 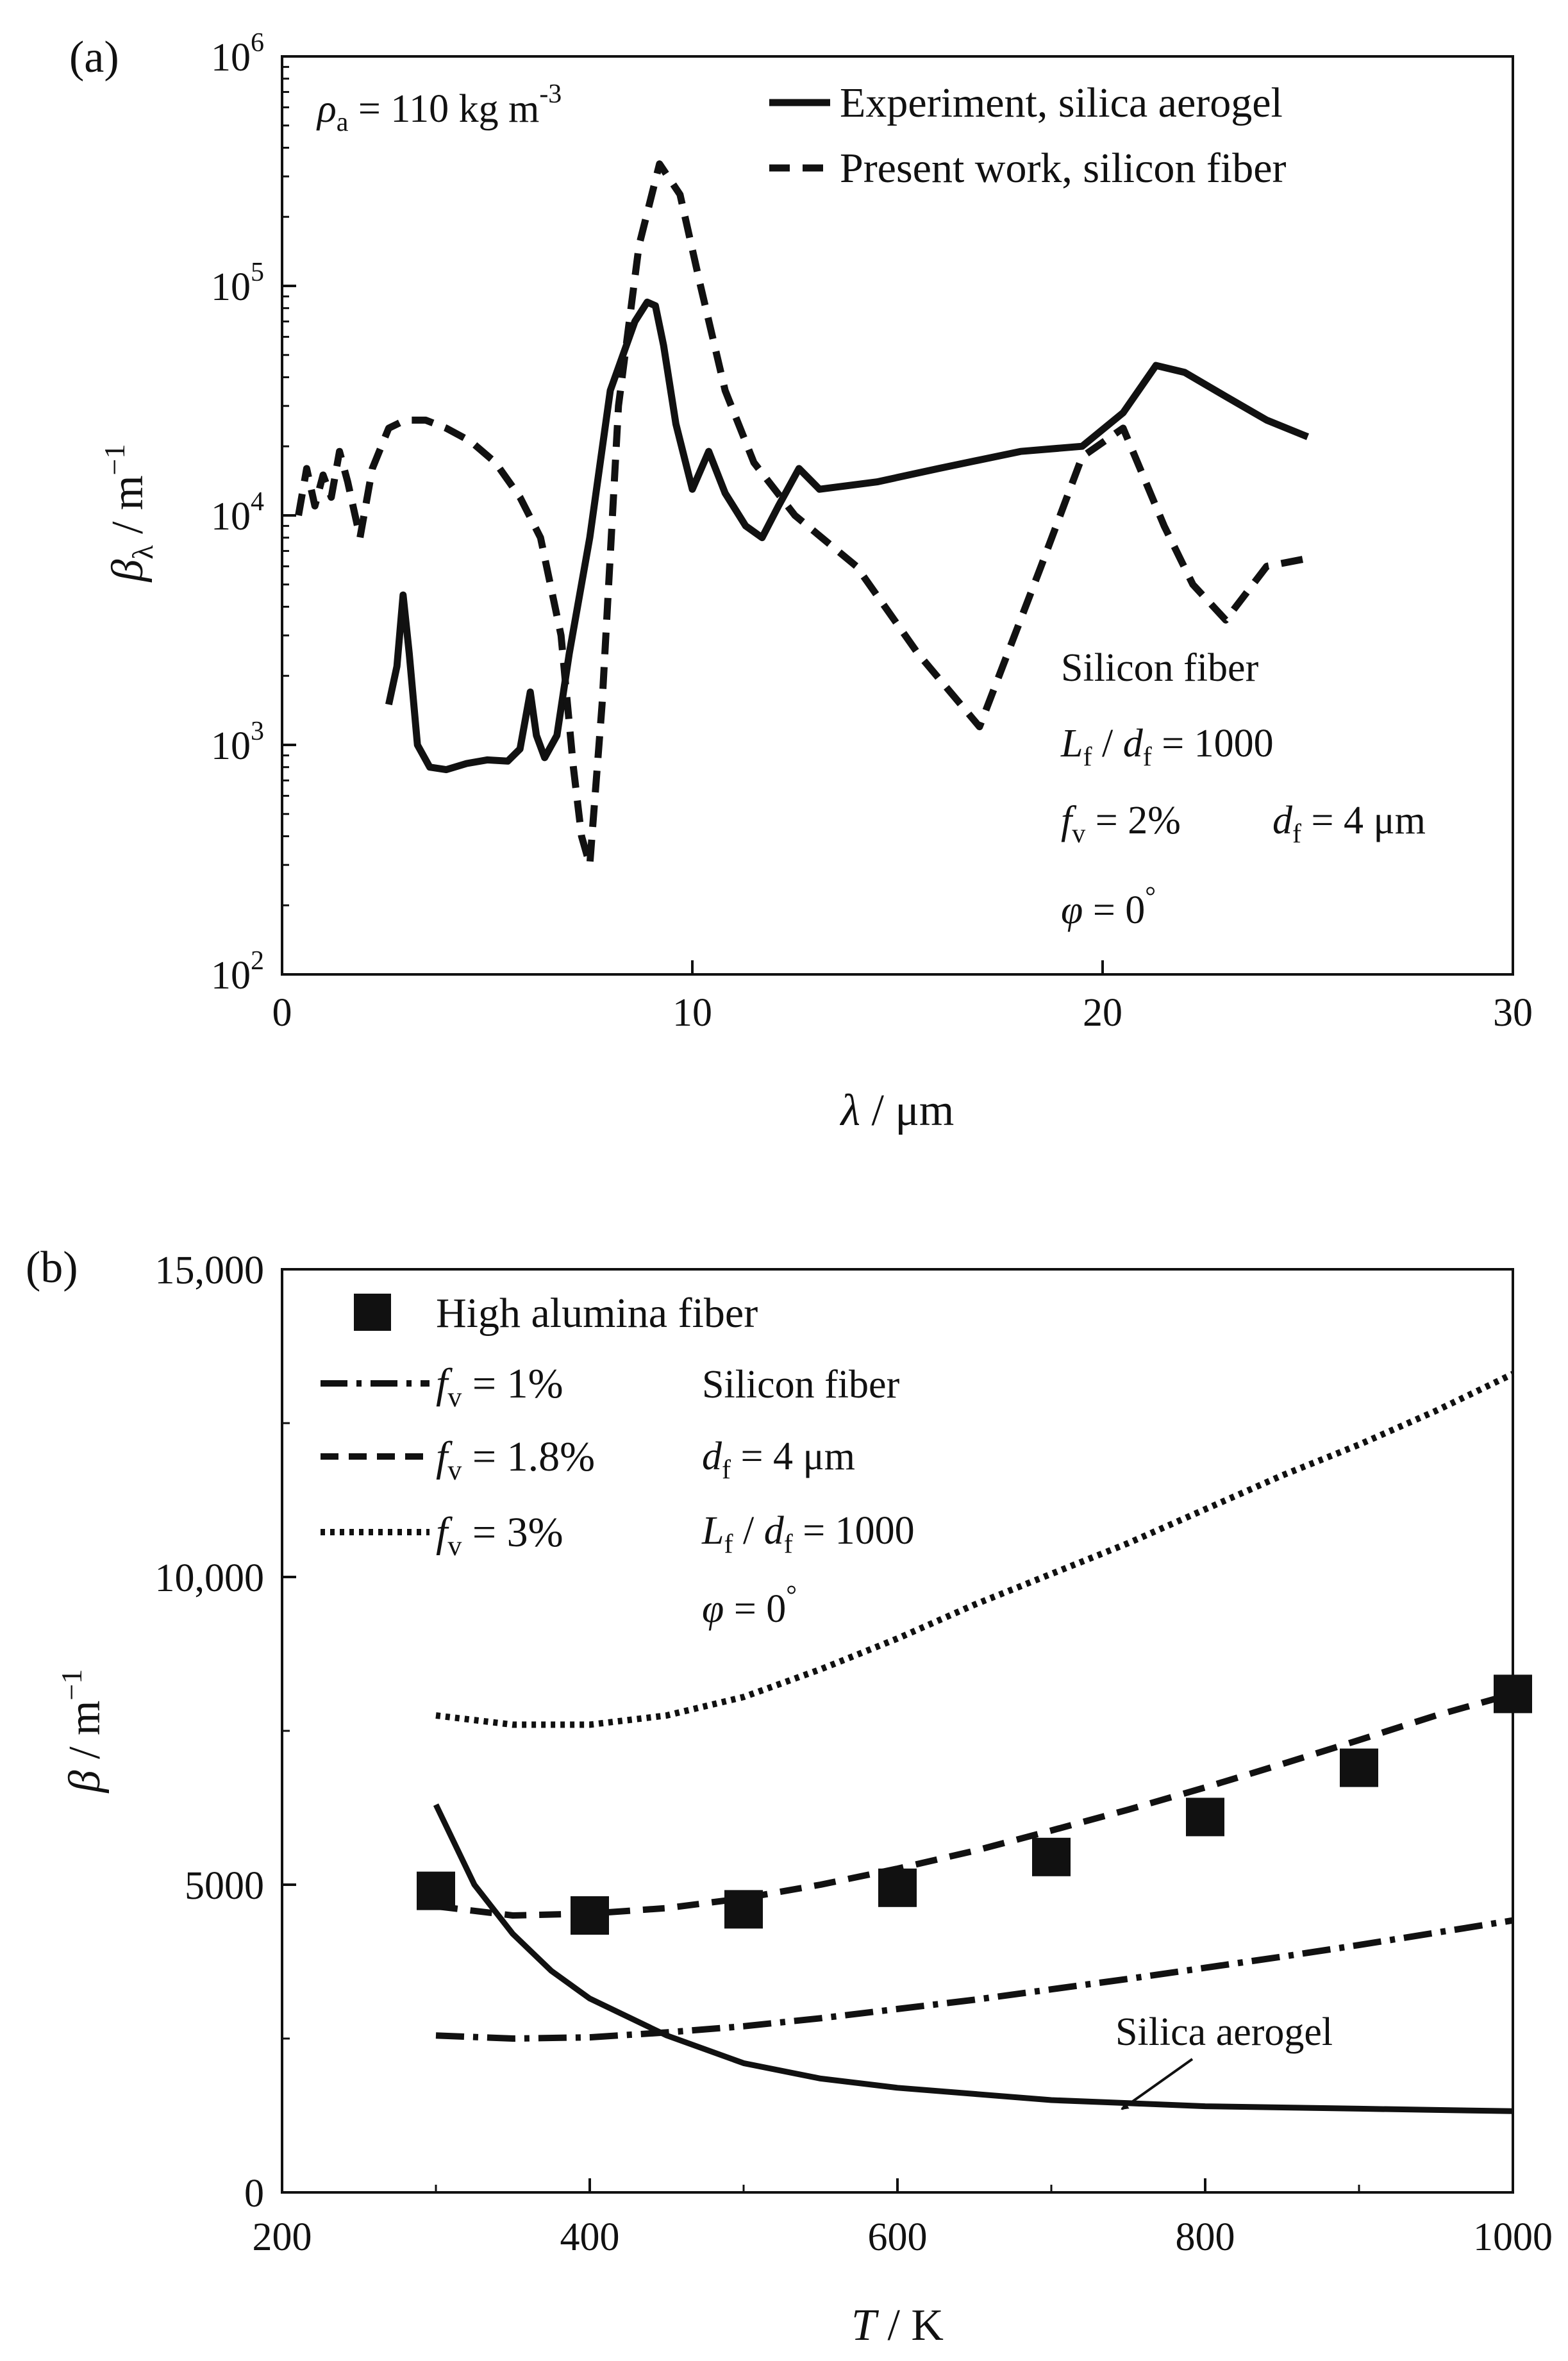 I want to click on annotation-aspect-a: Lf / df = 1000, so click(x=1167, y=747).